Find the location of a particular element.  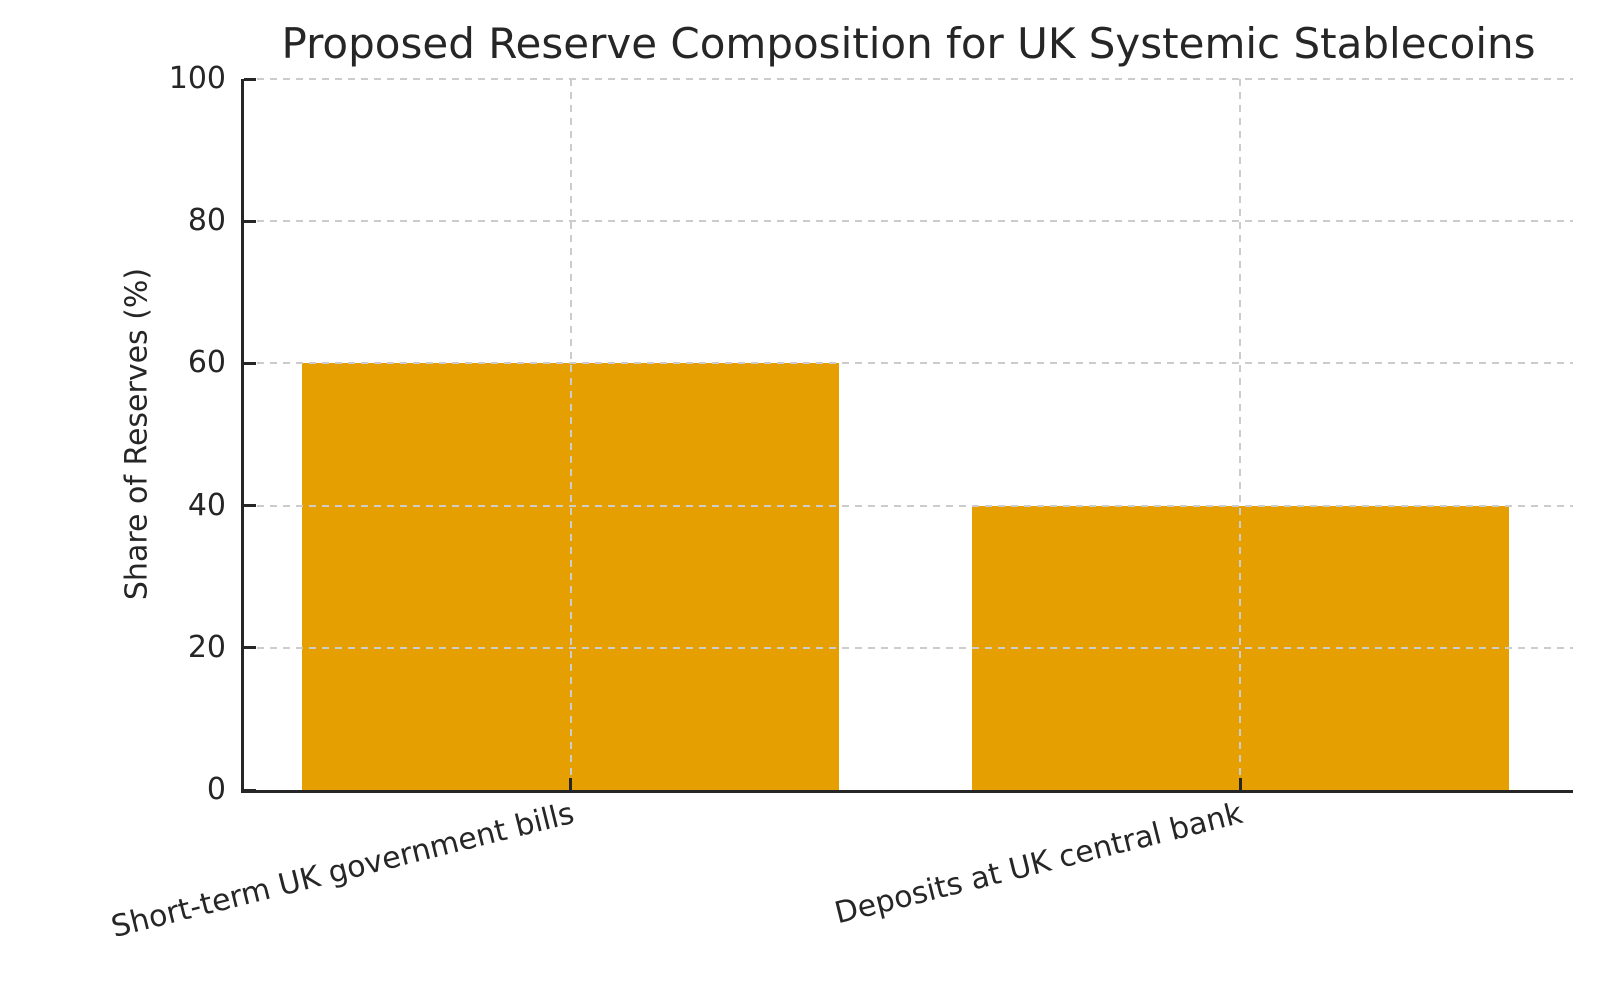

y-tick-label: 100 is located at coordinates (197, 78).